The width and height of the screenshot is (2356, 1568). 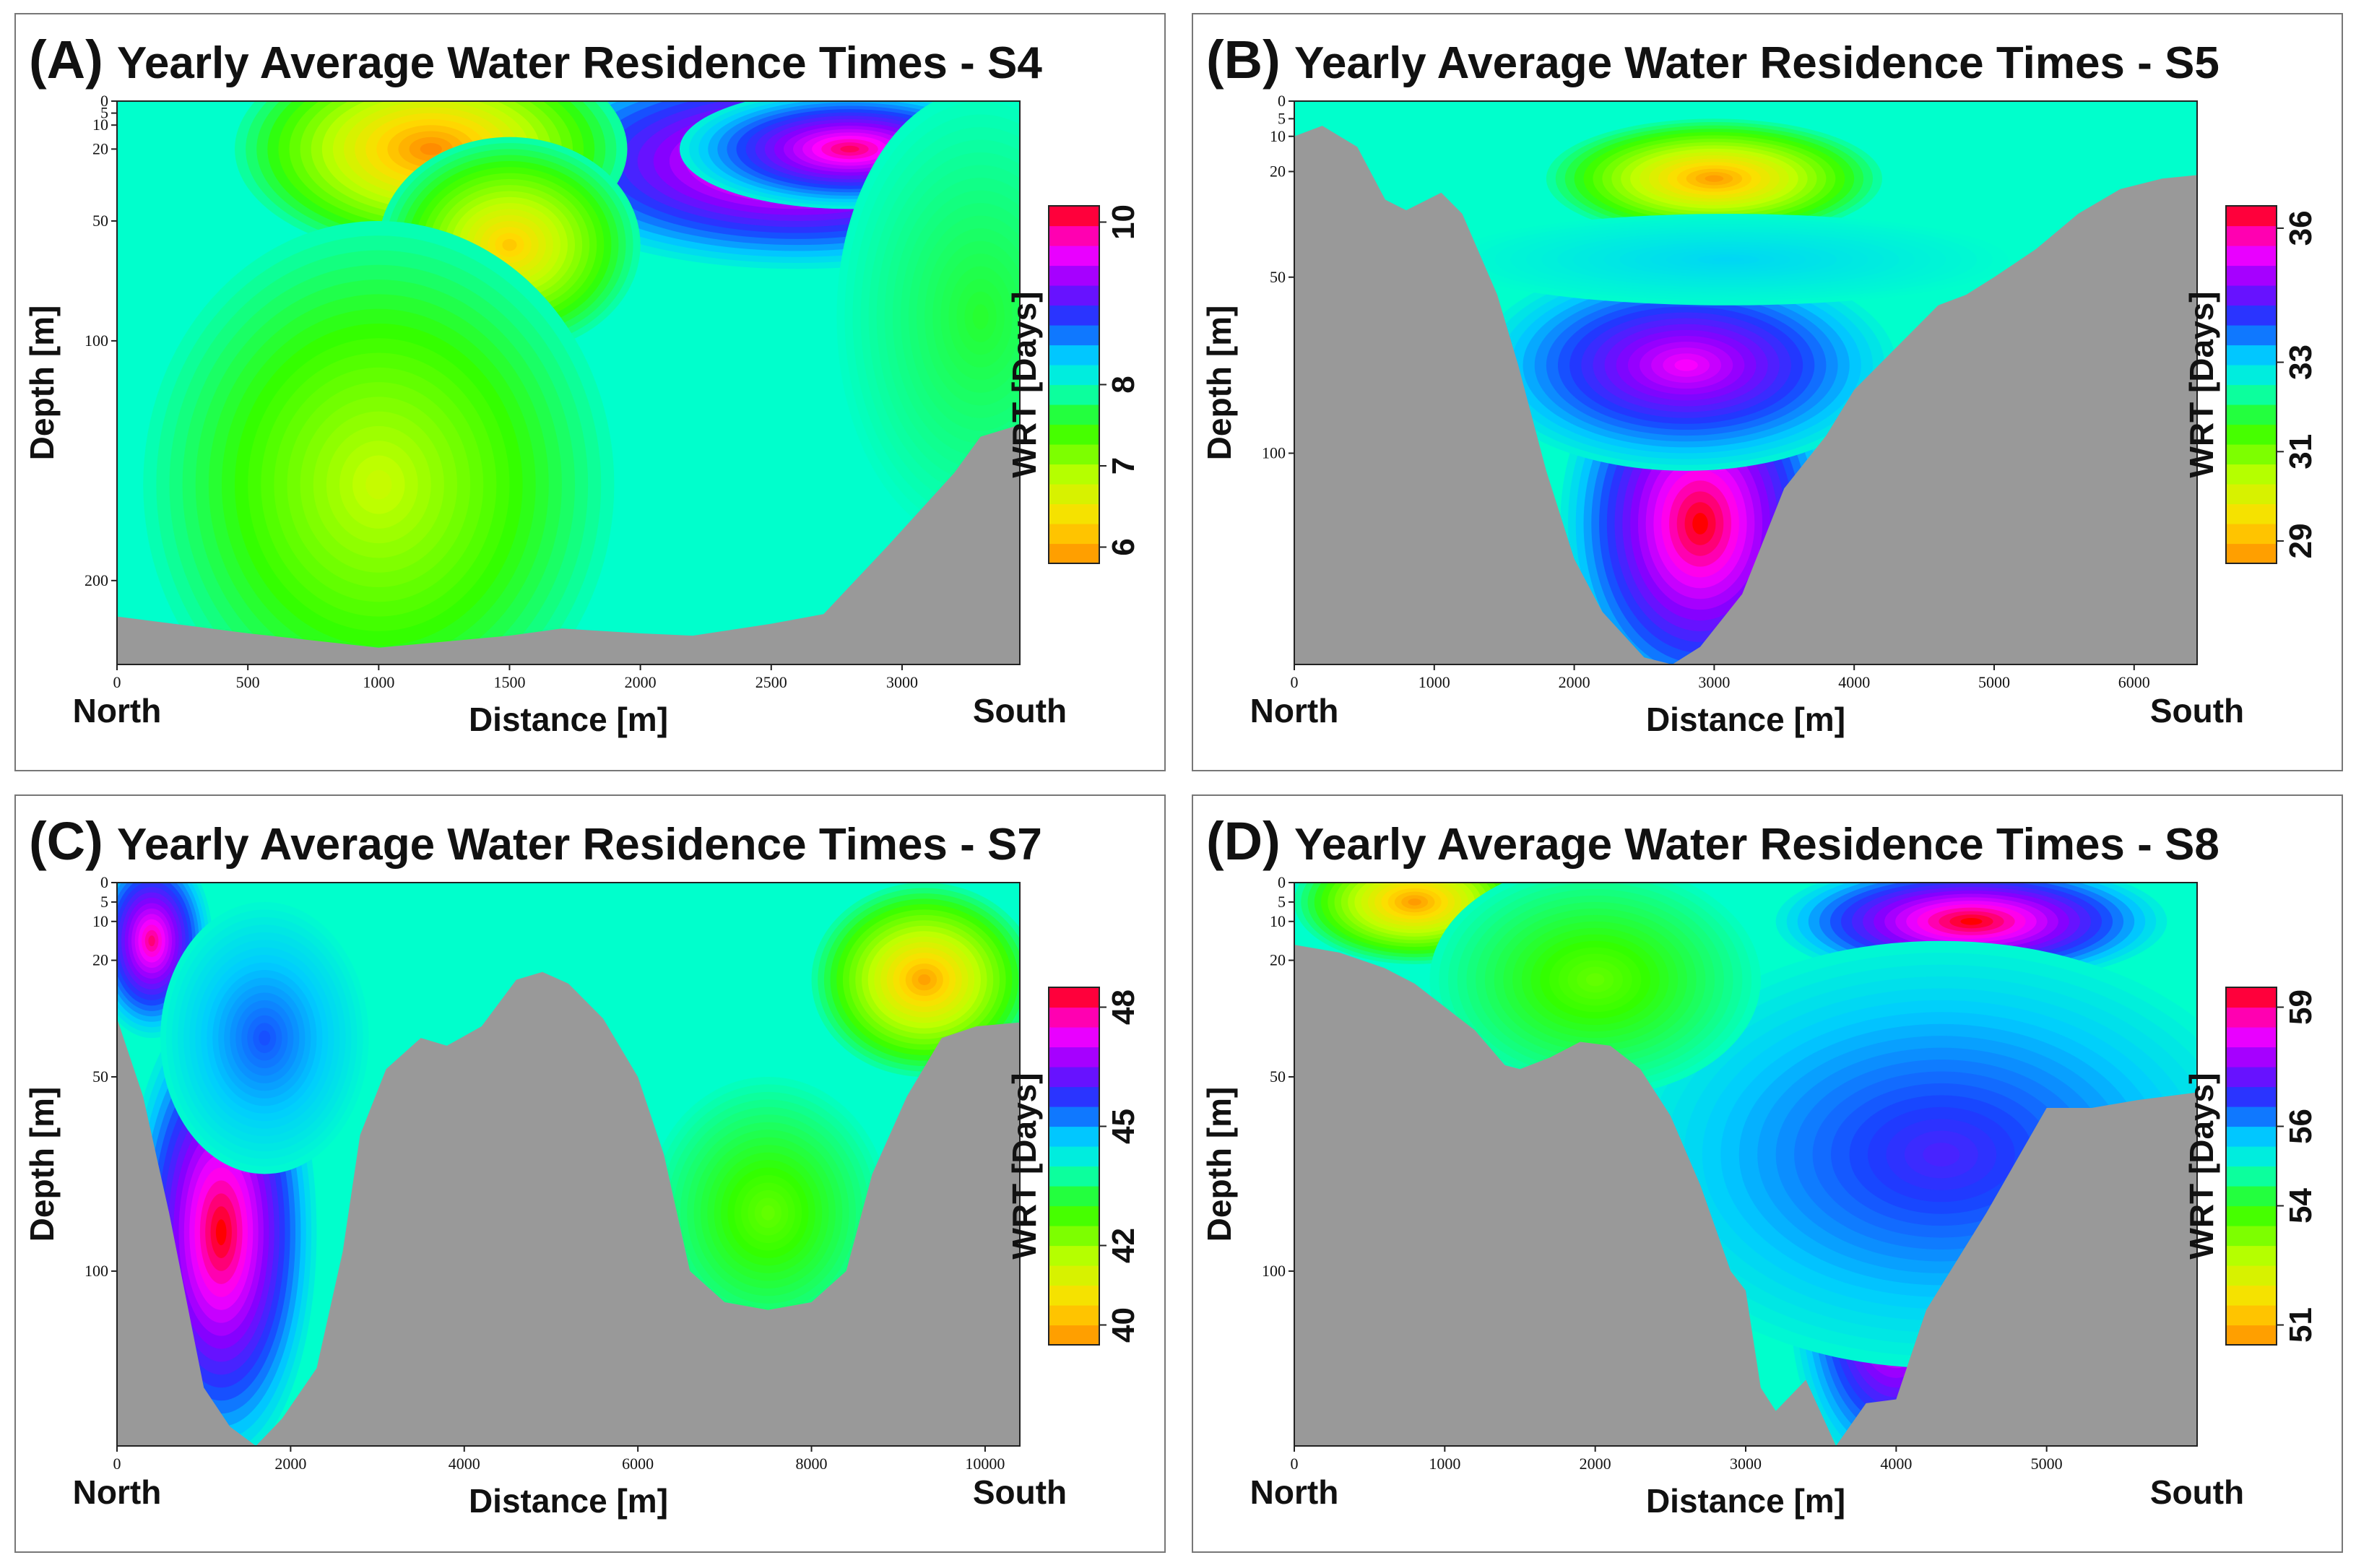 I want to click on colorbar: 51 54 56 59 WRT [Days], so click(x=2250, y=1166).